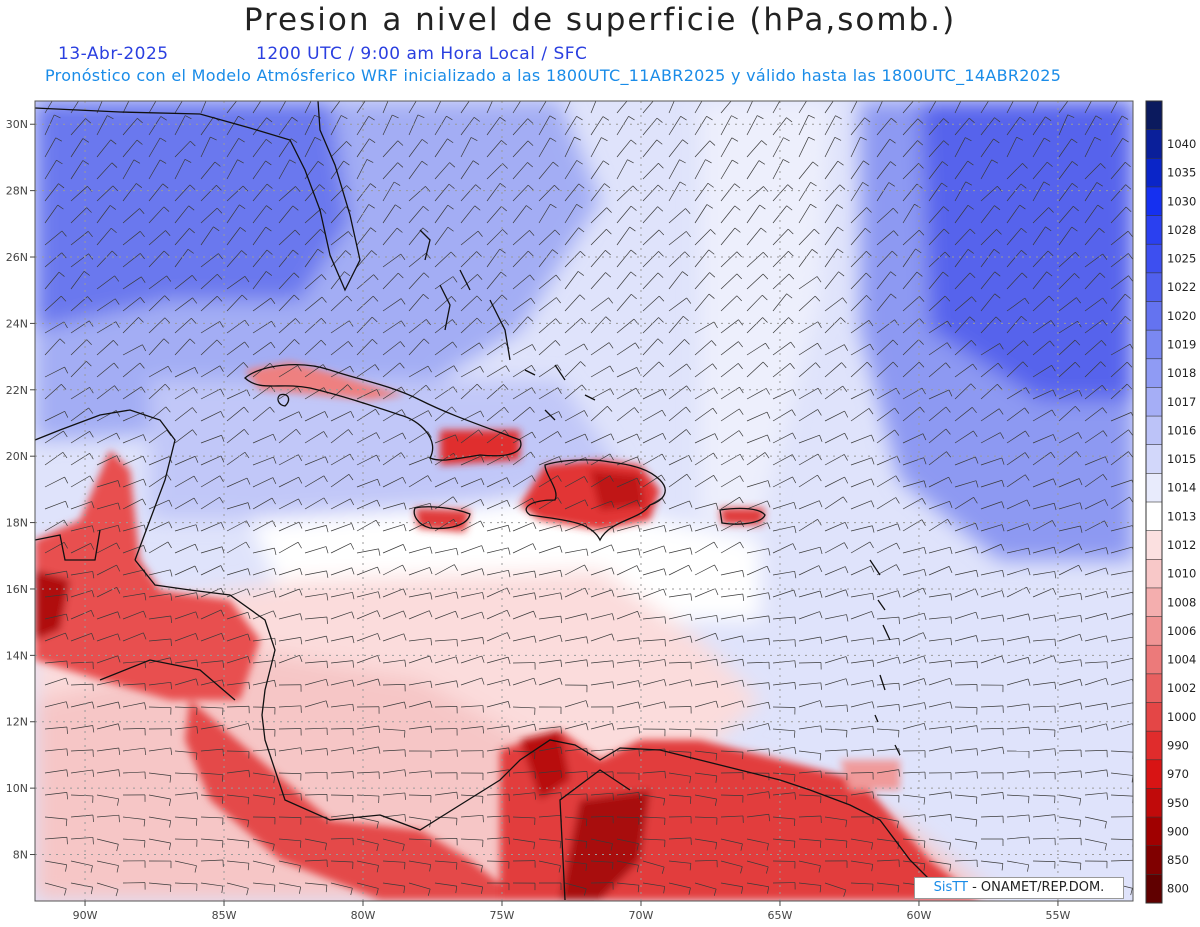 The image size is (1200, 927). I want to click on cuba-outline, so click(383, 412).